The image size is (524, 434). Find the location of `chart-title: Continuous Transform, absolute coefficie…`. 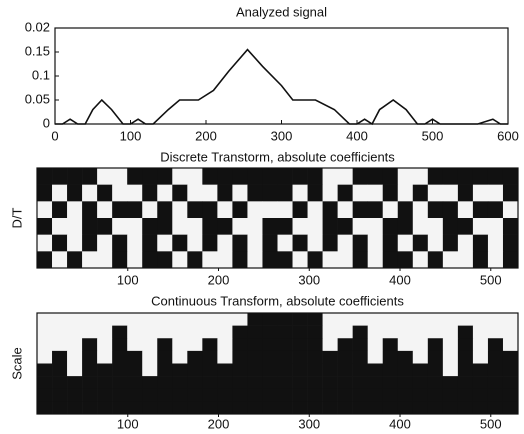

chart-title: Continuous Transform, absolute coefficie… is located at coordinates (277, 300).